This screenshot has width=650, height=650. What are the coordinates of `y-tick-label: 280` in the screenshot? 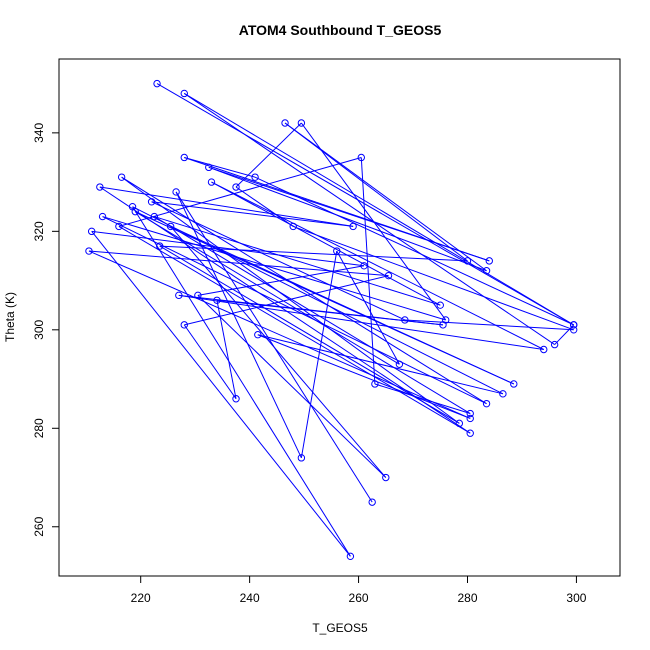 It's located at (39, 428).